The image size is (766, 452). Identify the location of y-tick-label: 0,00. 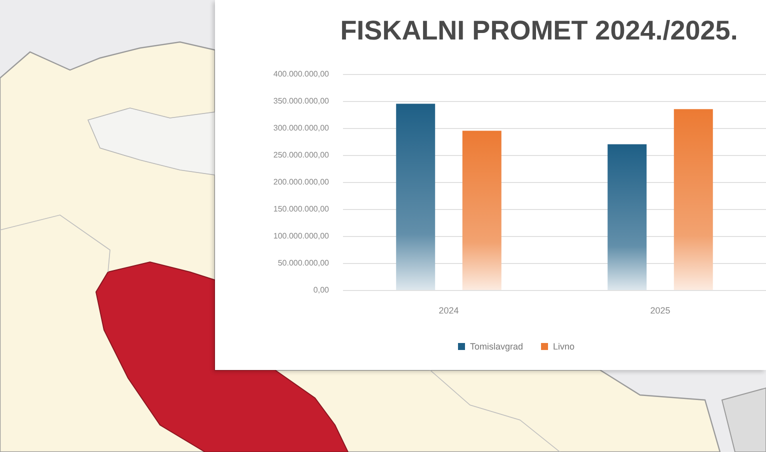
(321, 290).